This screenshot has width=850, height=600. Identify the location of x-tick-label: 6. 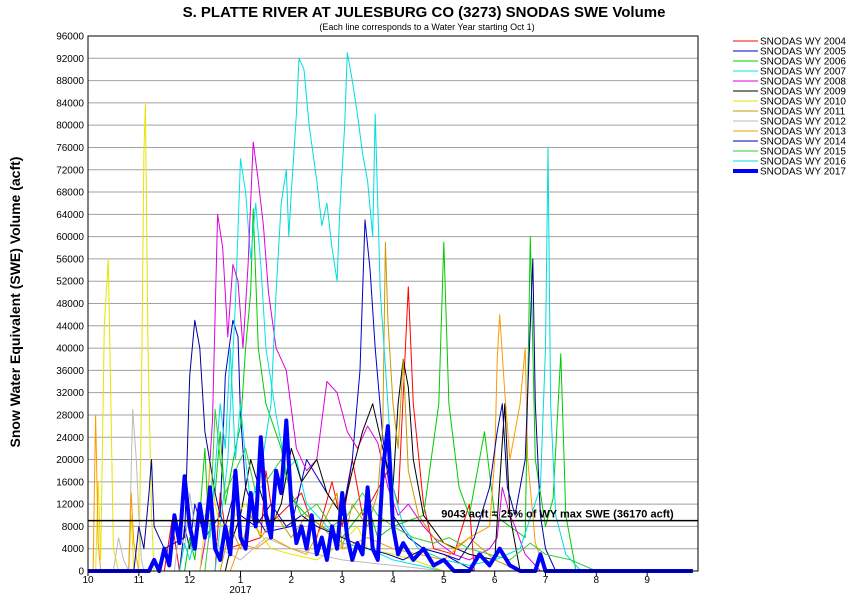
(495, 580).